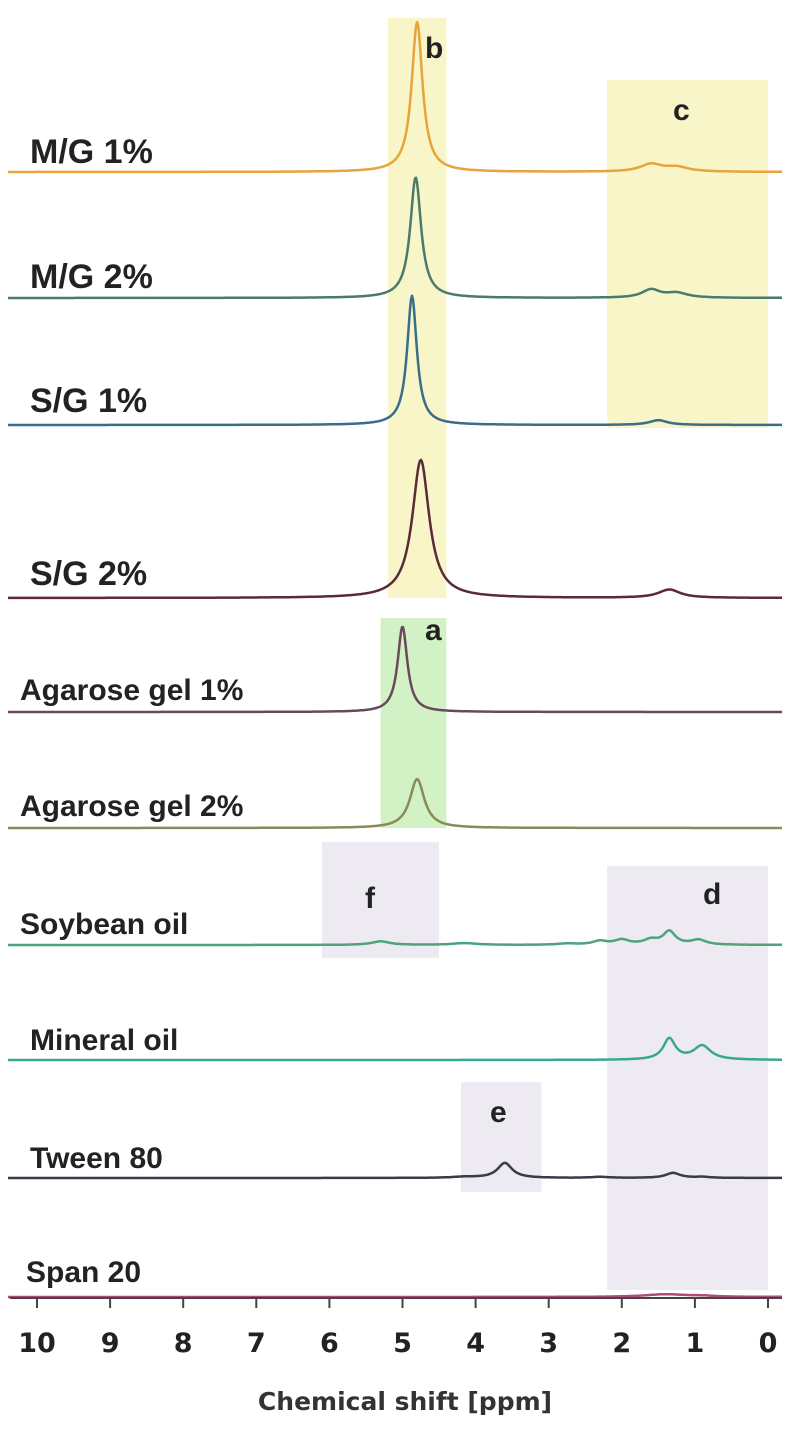 Image resolution: width=808 pixels, height=1429 pixels. What do you see at coordinates (104, 924) in the screenshot?
I see `series-label: Soybean oil` at bounding box center [104, 924].